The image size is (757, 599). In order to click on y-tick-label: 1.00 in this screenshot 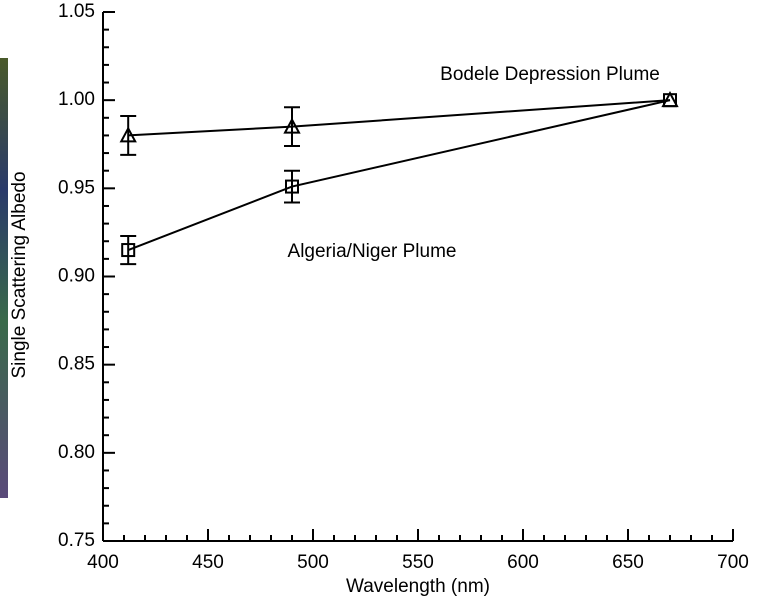, I will do `click(76, 99)`.